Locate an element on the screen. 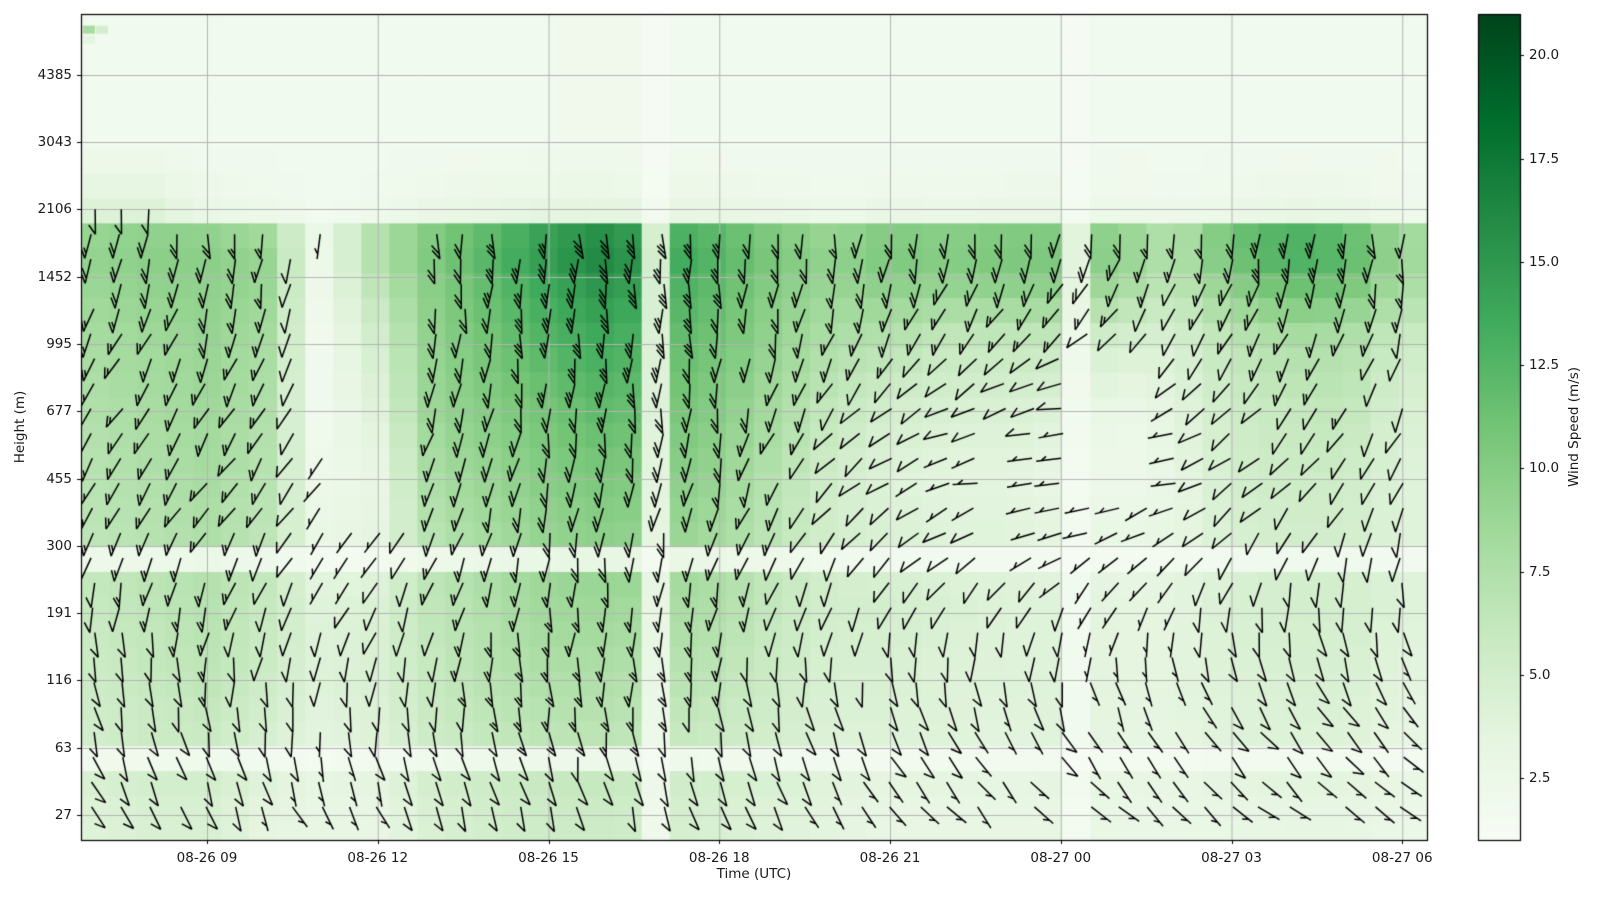 The image size is (1600, 900). colorbar-label: Wind Speed (m/s) is located at coordinates (1574, 427).